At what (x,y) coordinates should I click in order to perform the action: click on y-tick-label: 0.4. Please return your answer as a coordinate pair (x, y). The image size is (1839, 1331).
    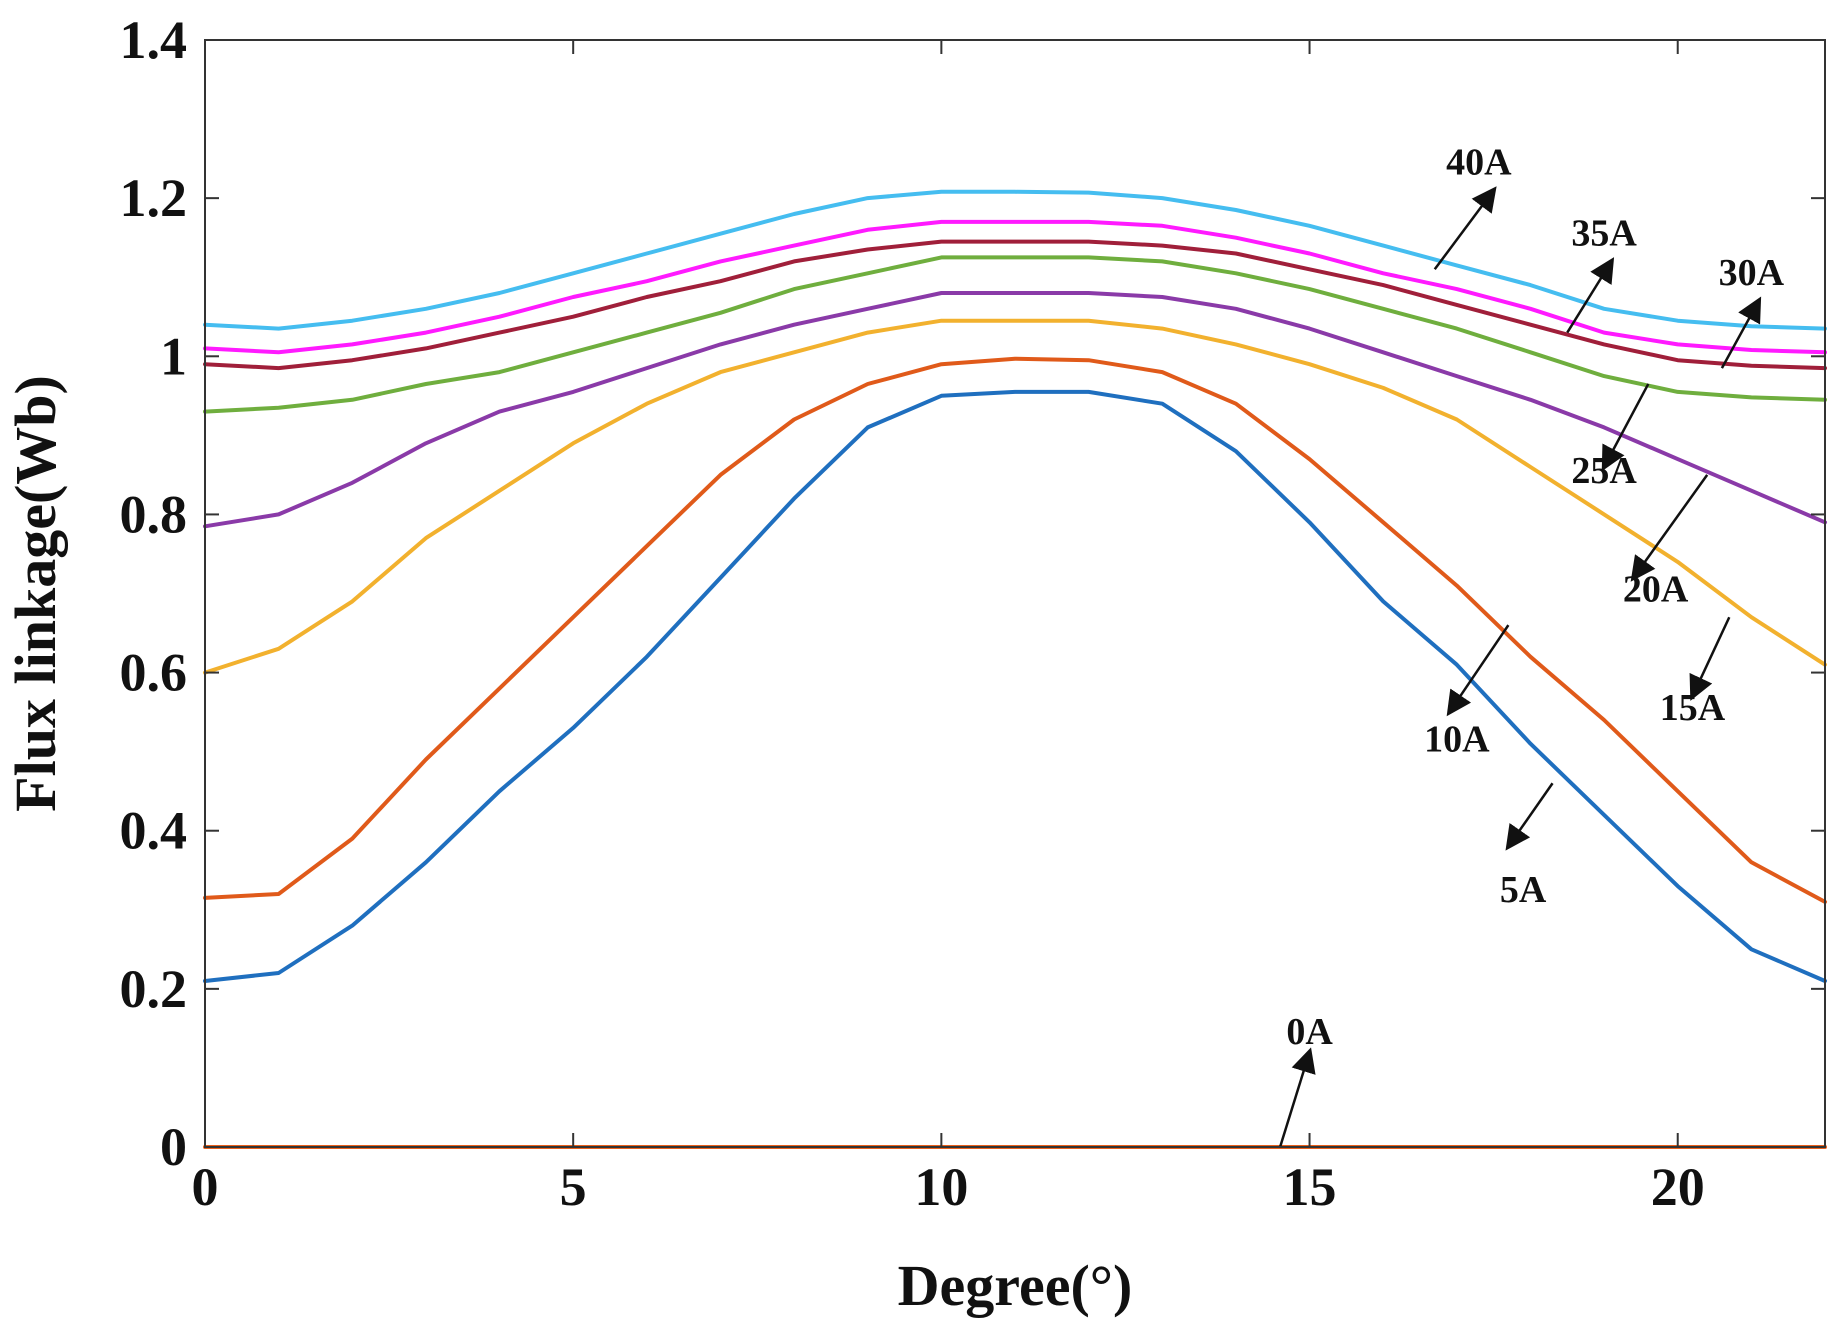
    Looking at the image, I should click on (154, 831).